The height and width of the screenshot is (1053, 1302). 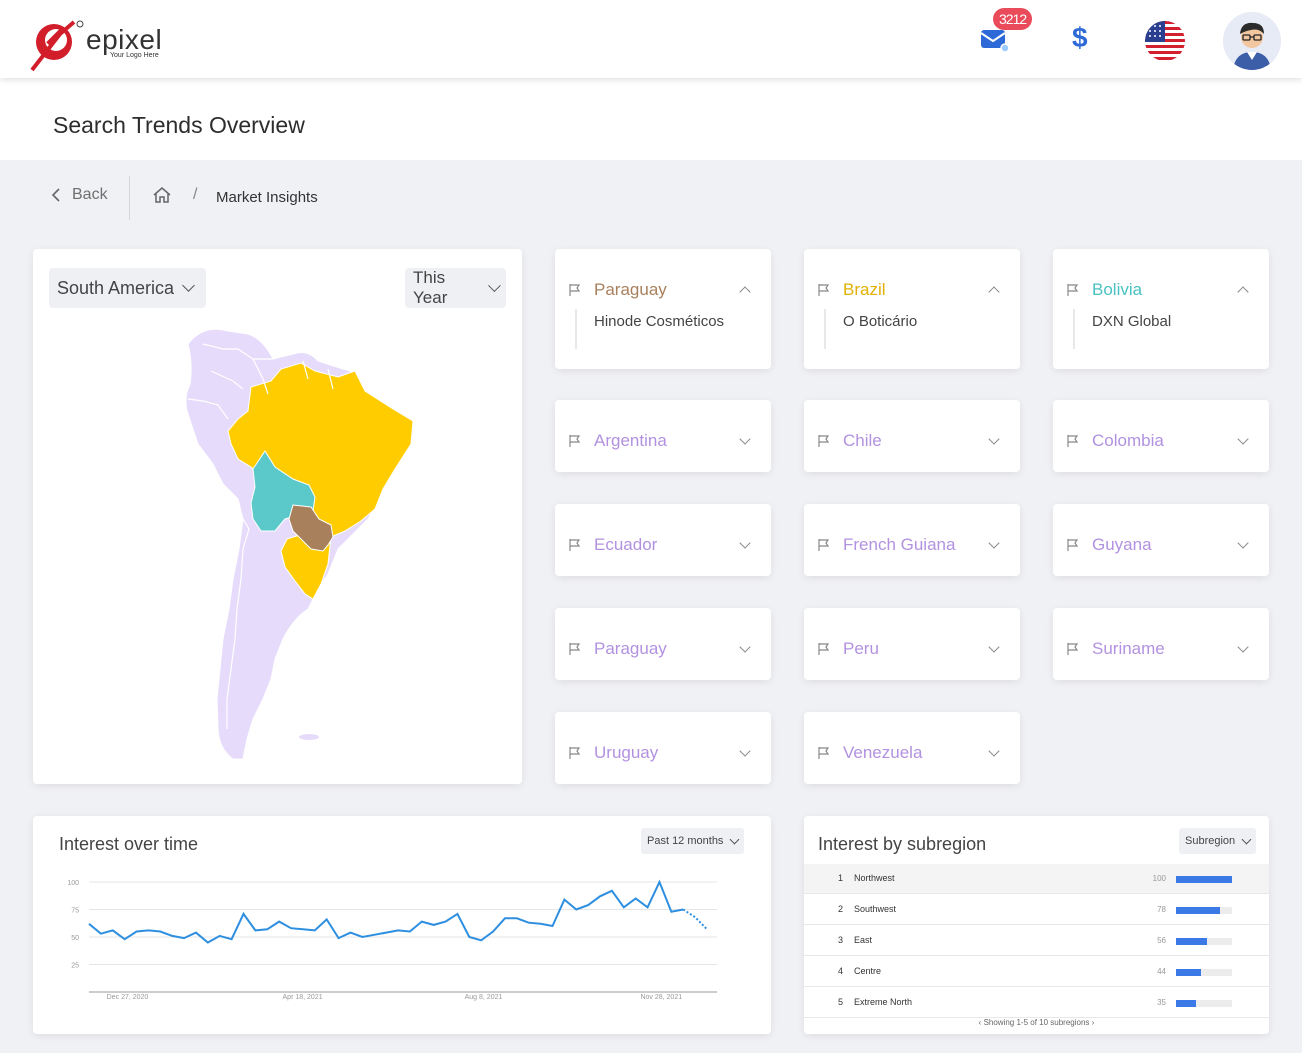 I want to click on subregion-pagination: ‹ Showing 1-5 of 10 subregions ›, so click(x=1036, y=1022).